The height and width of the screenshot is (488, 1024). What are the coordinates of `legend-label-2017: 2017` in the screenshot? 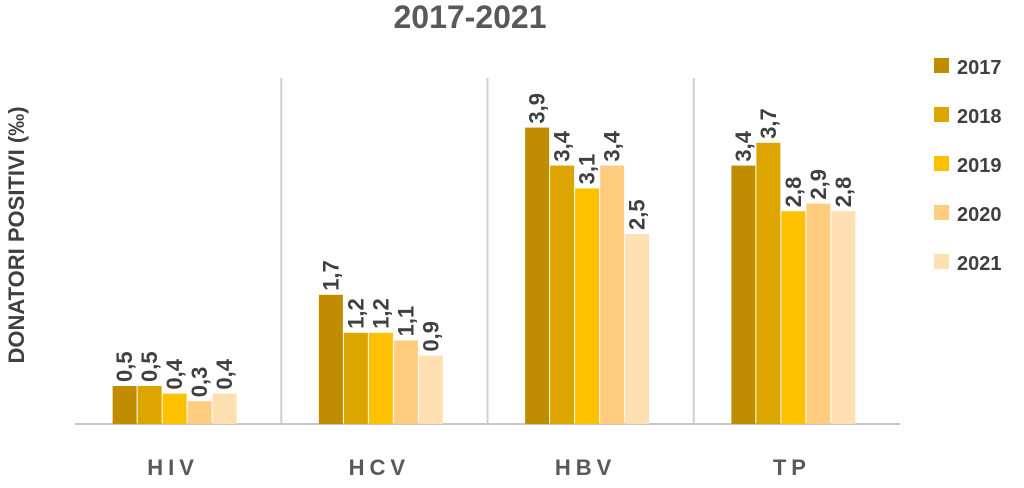 It's located at (979, 68).